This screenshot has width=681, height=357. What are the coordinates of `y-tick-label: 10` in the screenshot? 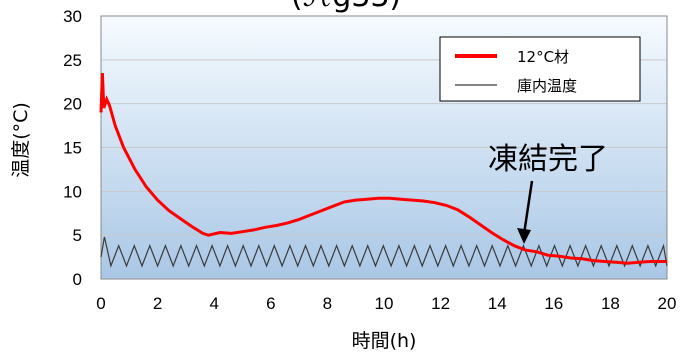 It's located at (72, 191).